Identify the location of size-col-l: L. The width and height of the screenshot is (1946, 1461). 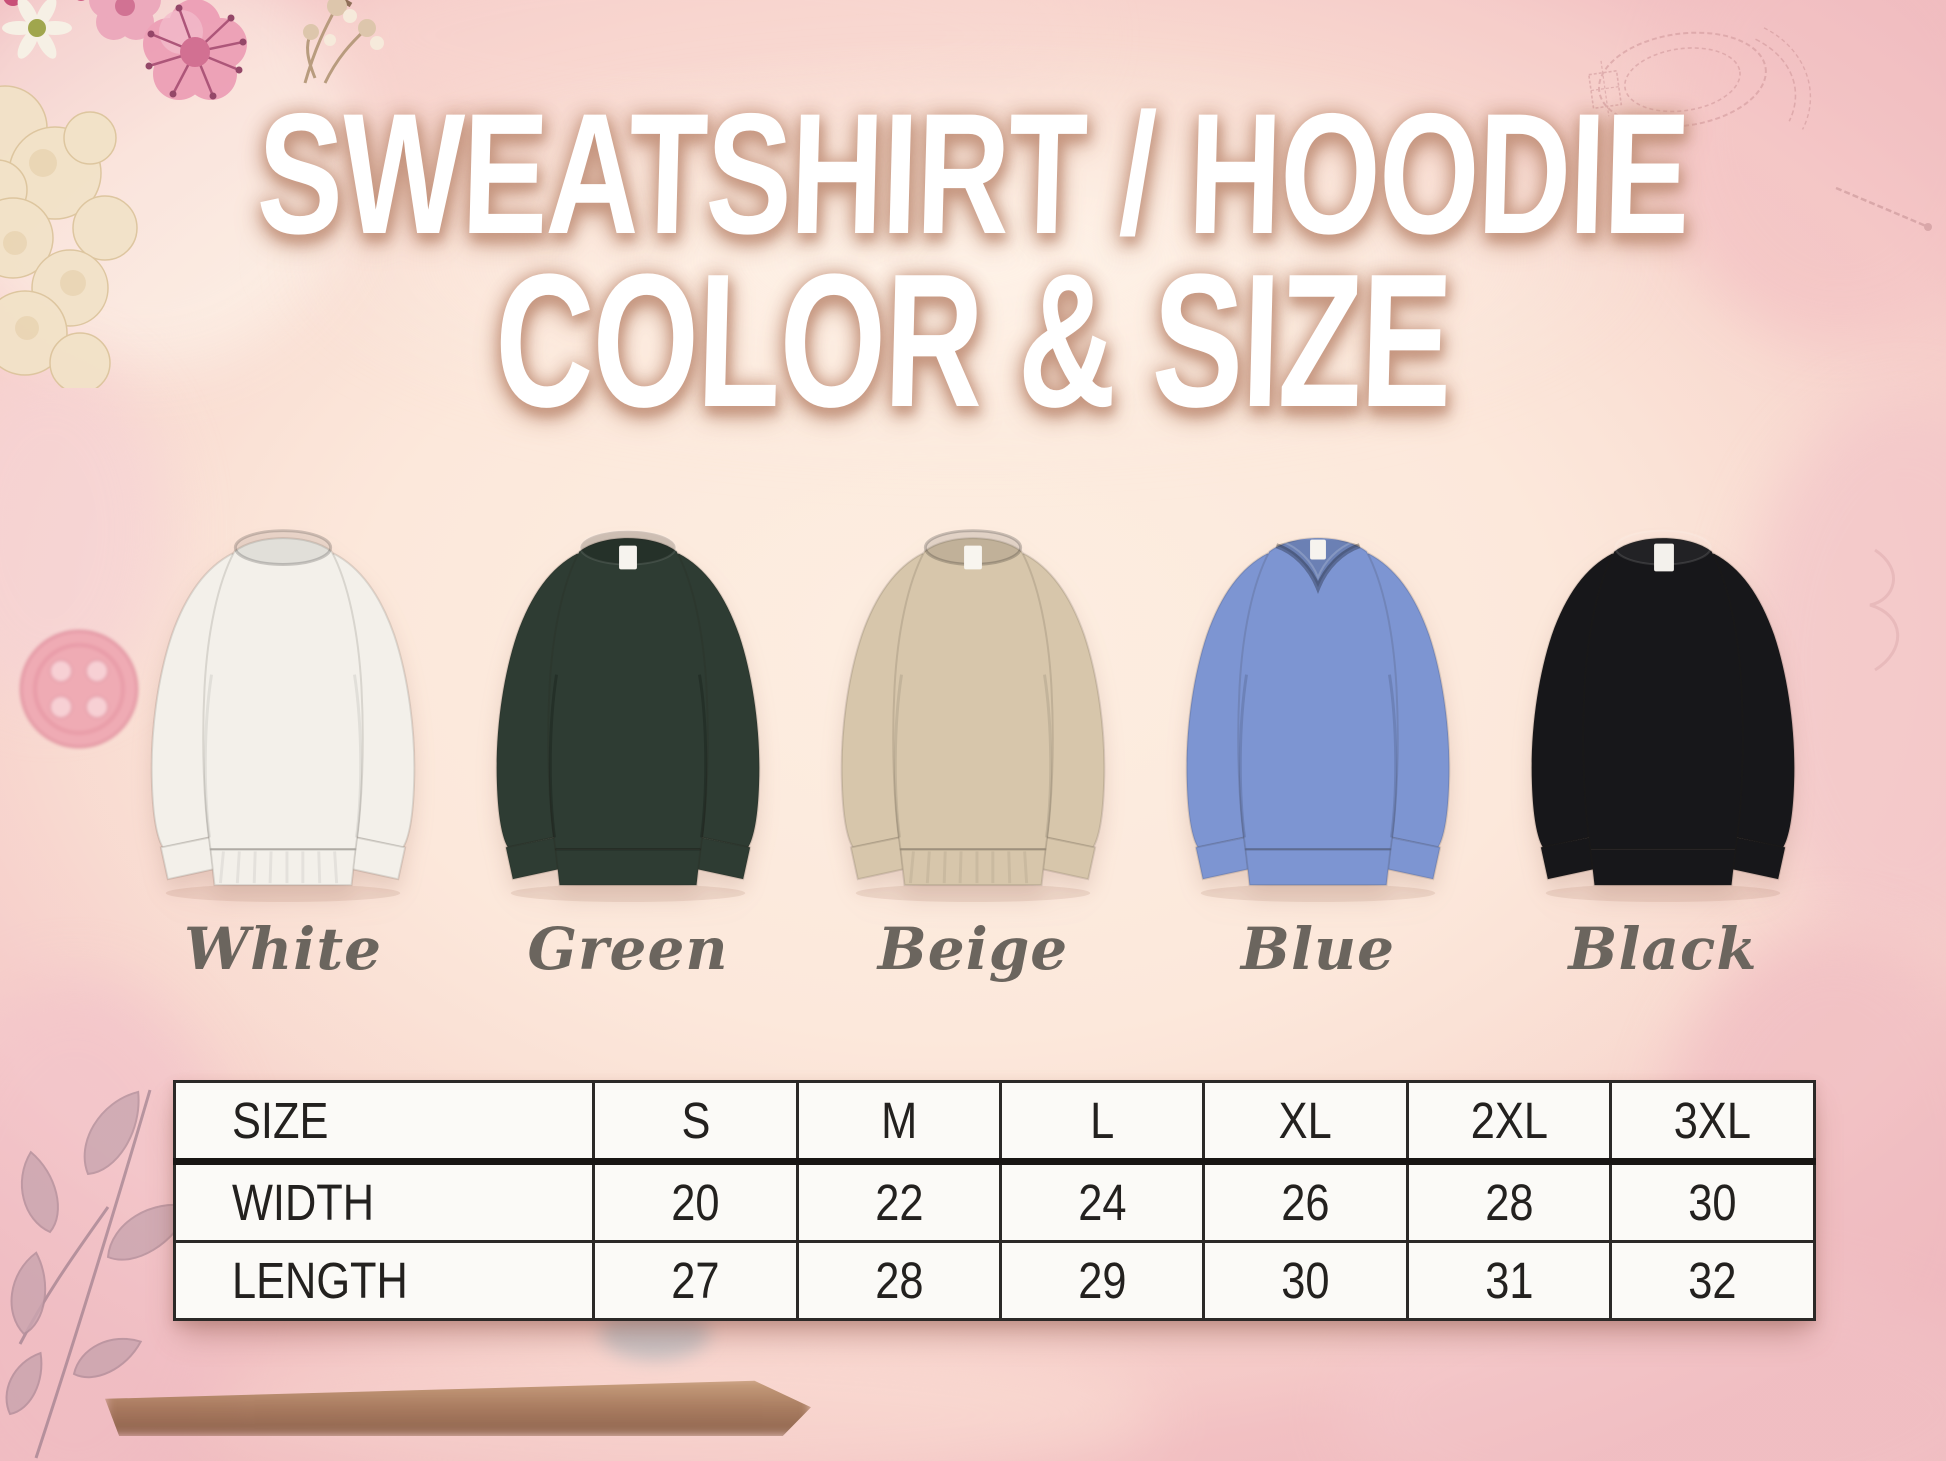
(1102, 1122).